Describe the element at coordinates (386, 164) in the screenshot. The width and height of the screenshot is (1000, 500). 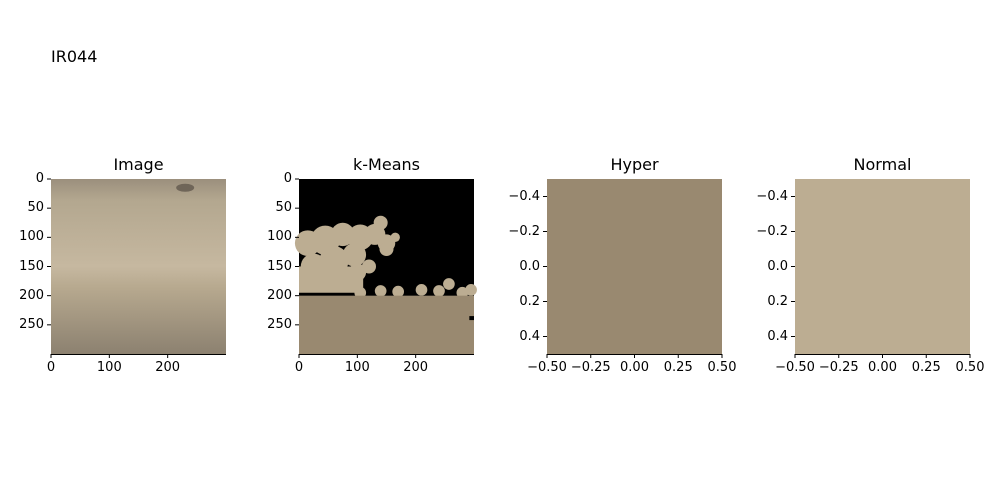
I see `panel-title: k-Means` at that location.